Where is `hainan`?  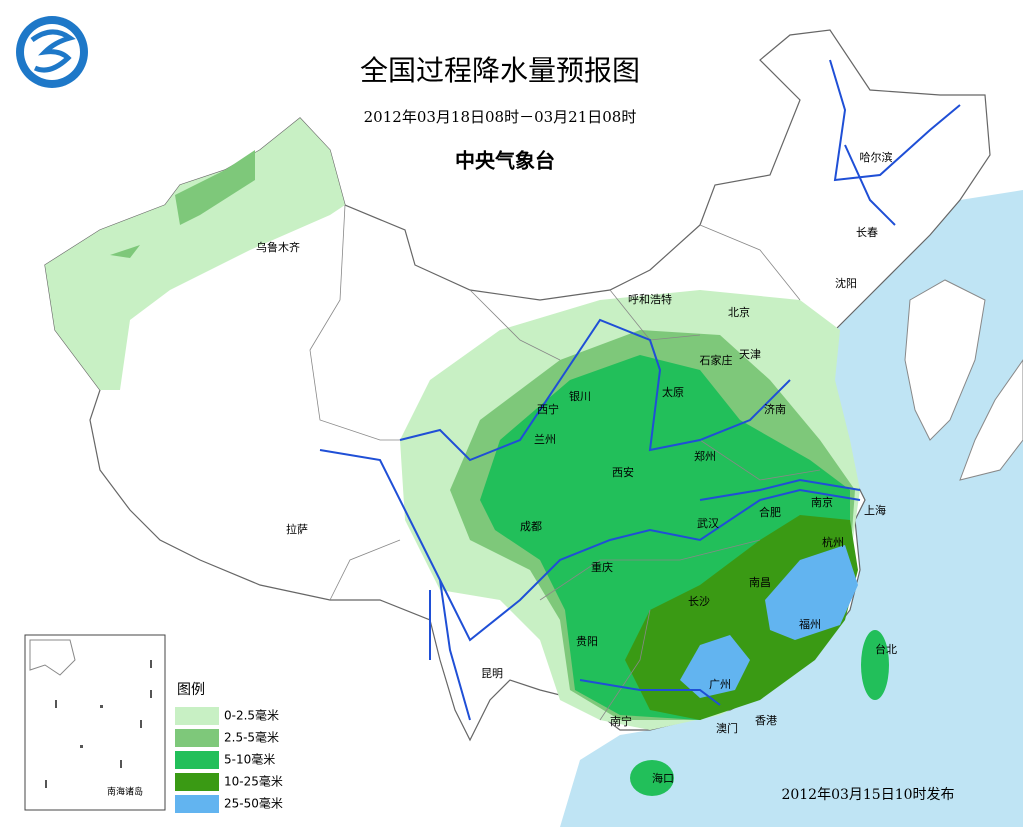 hainan is located at coordinates (652, 778).